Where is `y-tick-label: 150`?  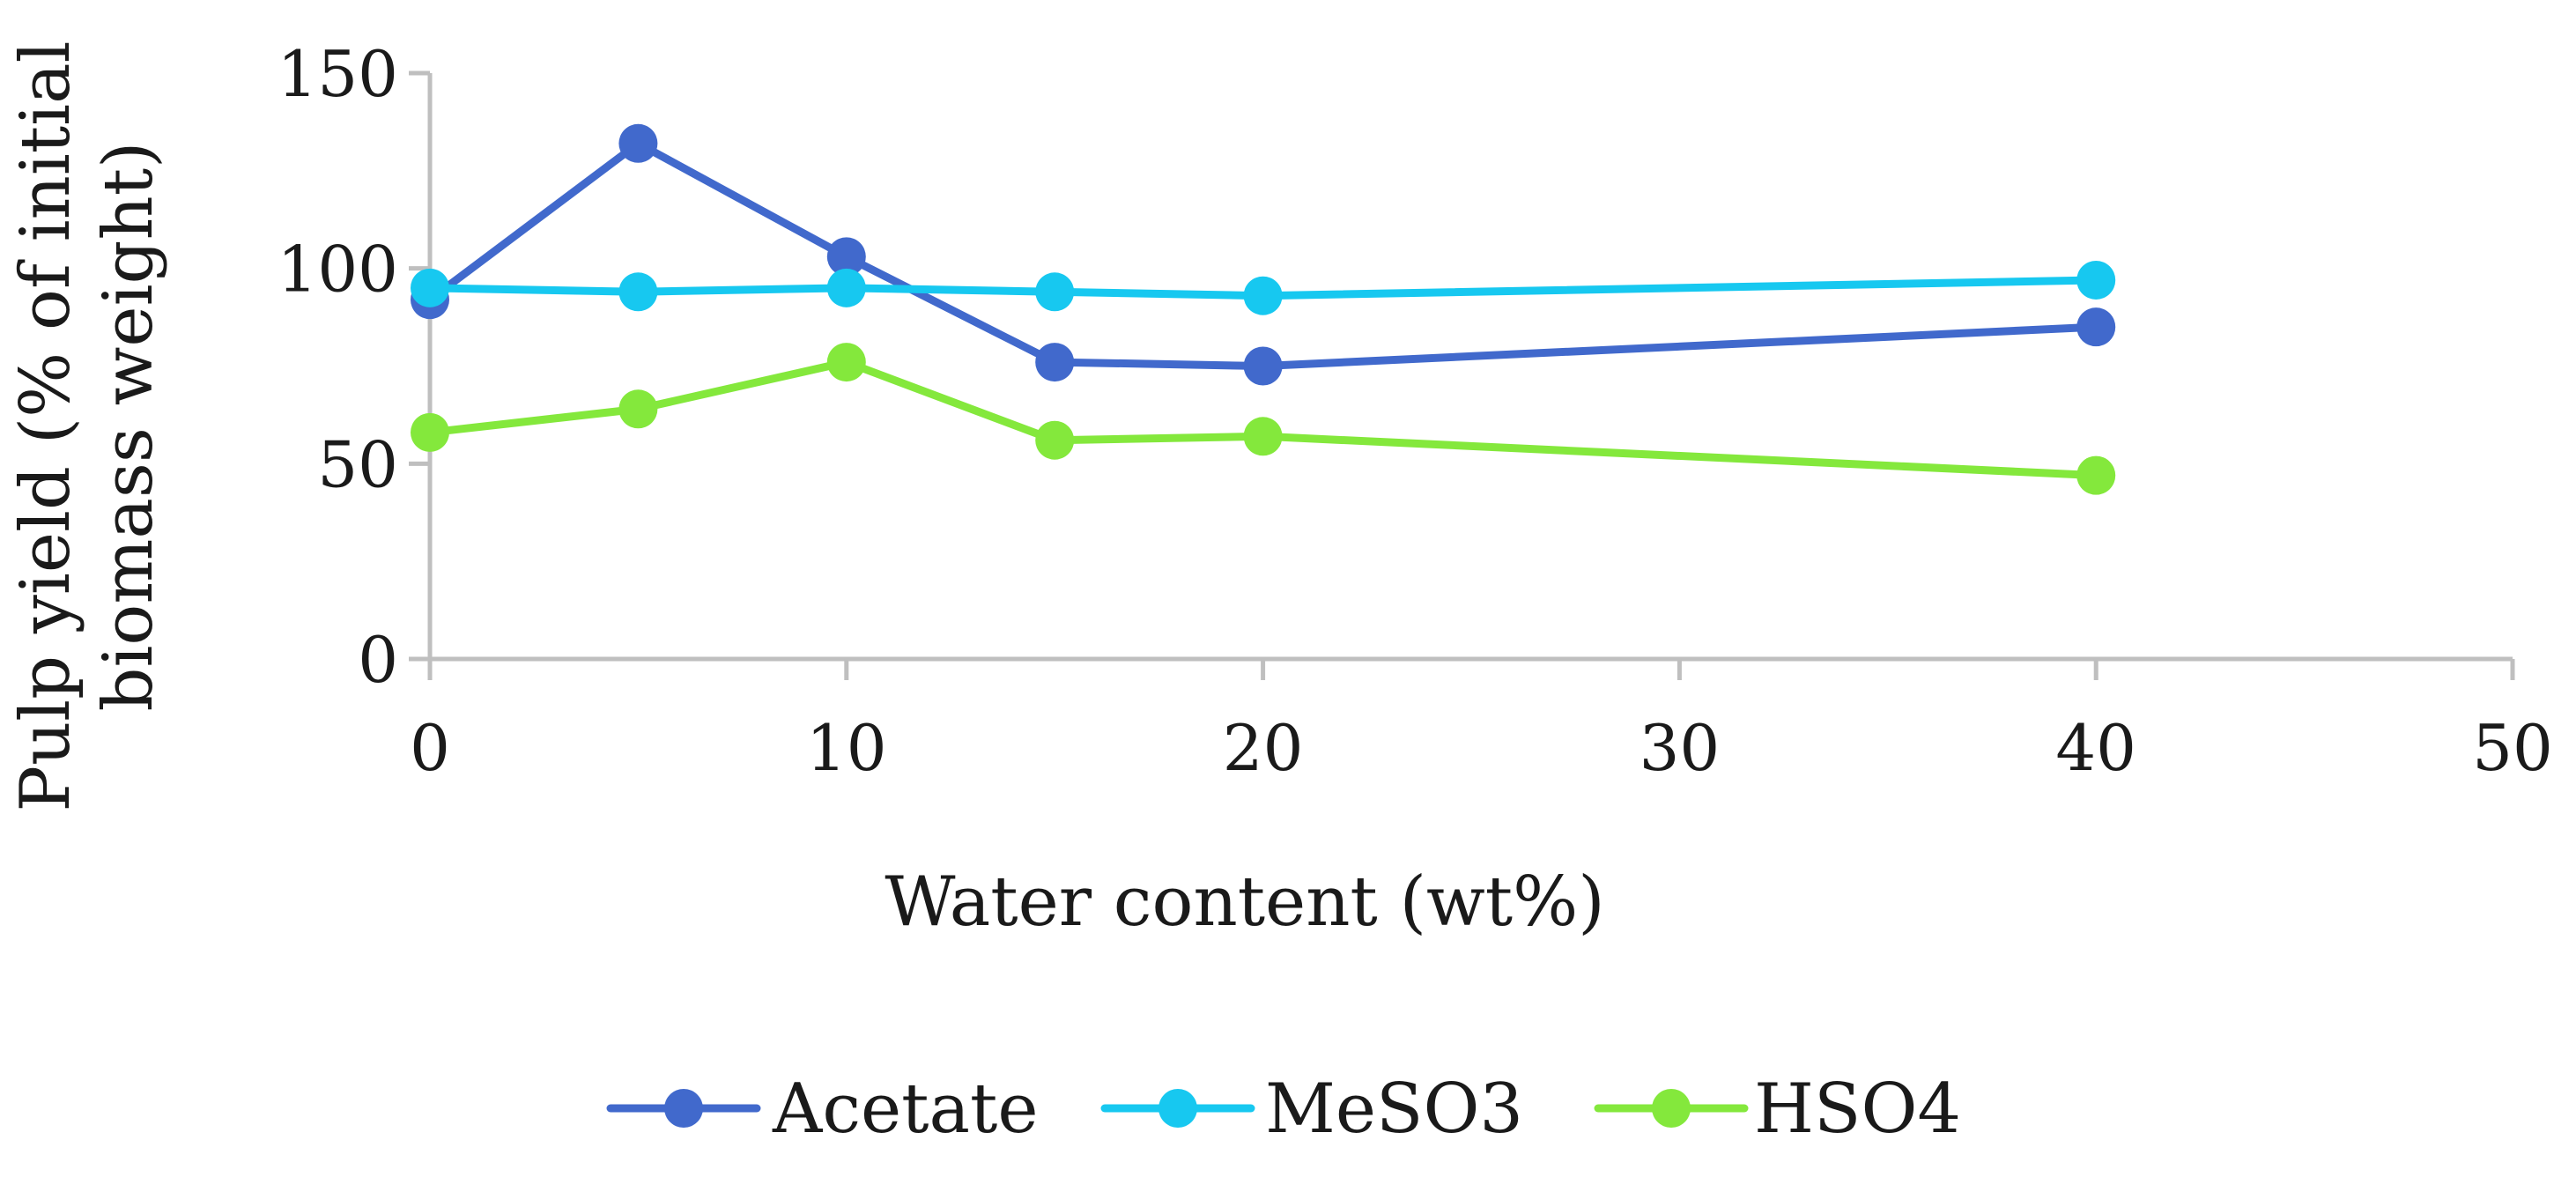 y-tick-label: 150 is located at coordinates (338, 74).